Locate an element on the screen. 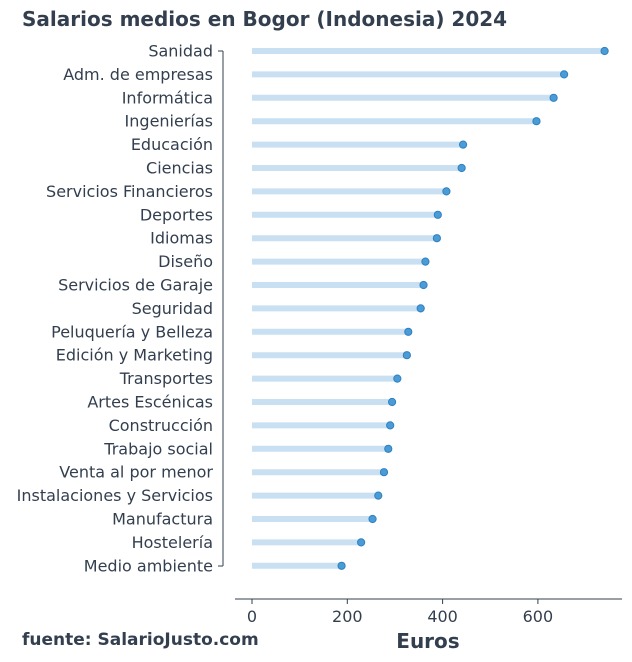 The width and height of the screenshot is (632, 662). x-tick-label: 0 is located at coordinates (252, 616).